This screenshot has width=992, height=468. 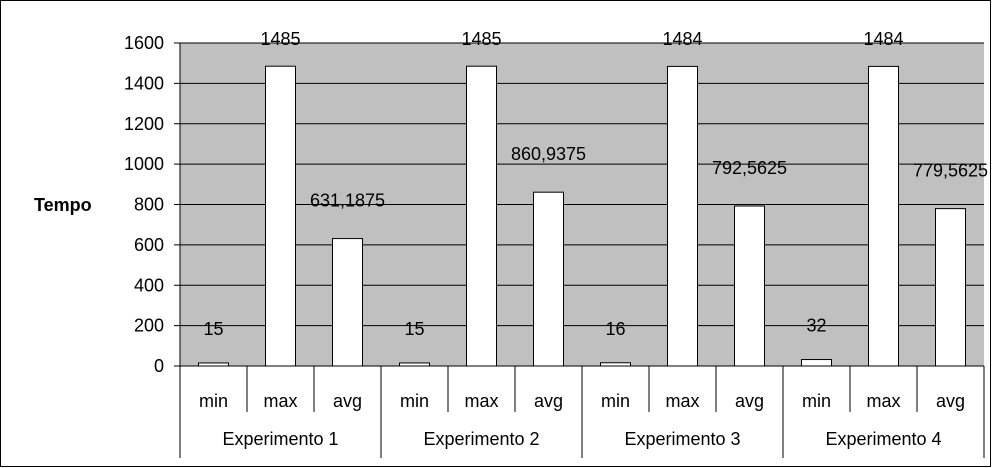 What do you see at coordinates (481, 439) in the screenshot?
I see `group-label: Experimento 2` at bounding box center [481, 439].